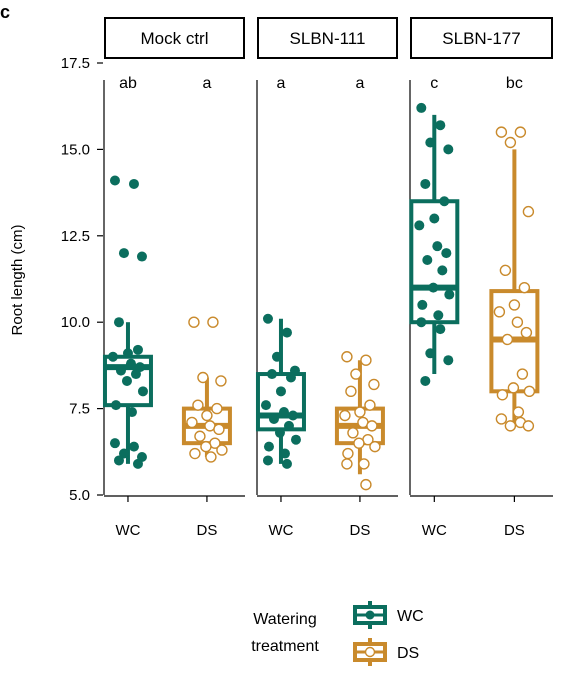 The image size is (580, 681). I want to click on y-tick-label: 15.0, so click(75, 149).